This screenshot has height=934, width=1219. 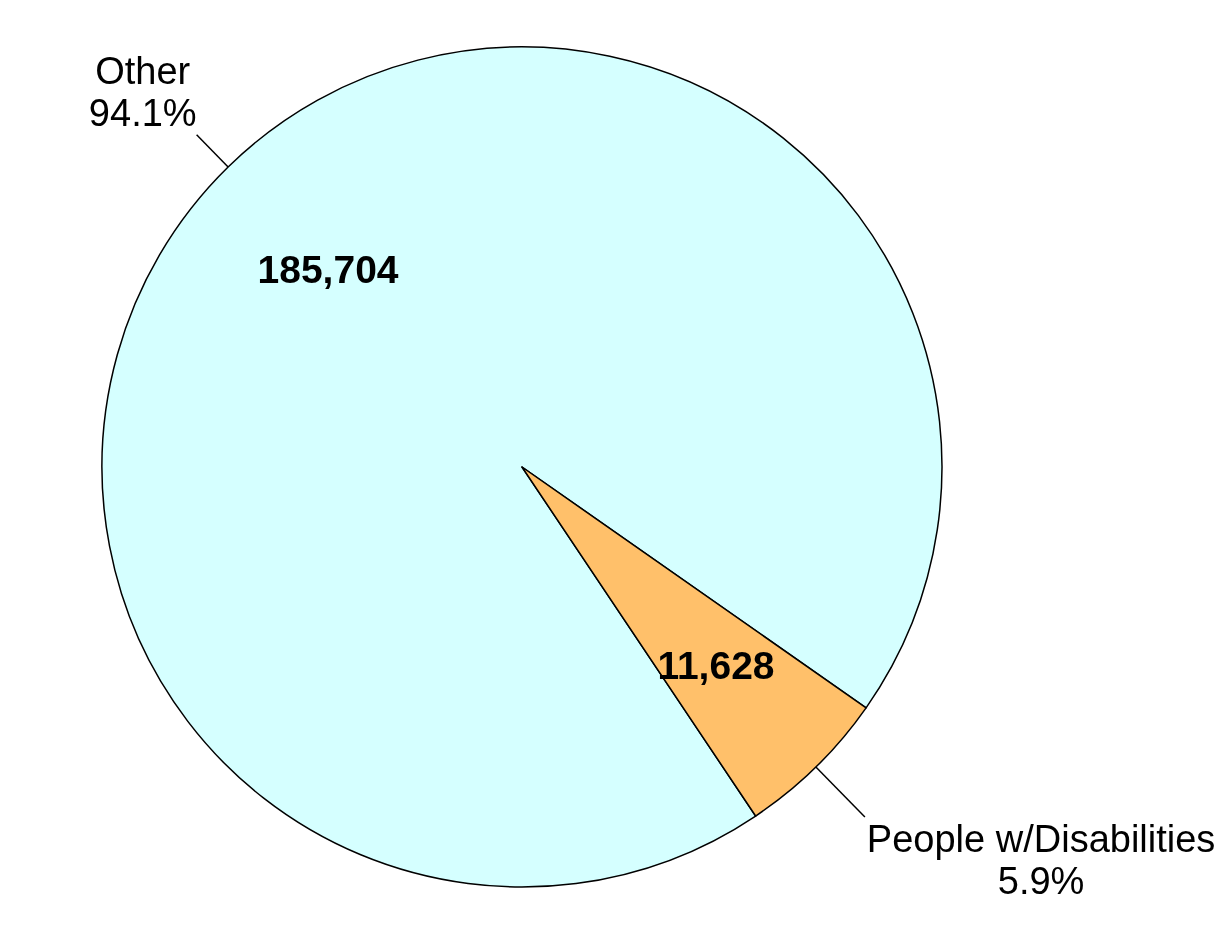 What do you see at coordinates (143, 70) in the screenshot?
I see `slice-label: Other` at bounding box center [143, 70].